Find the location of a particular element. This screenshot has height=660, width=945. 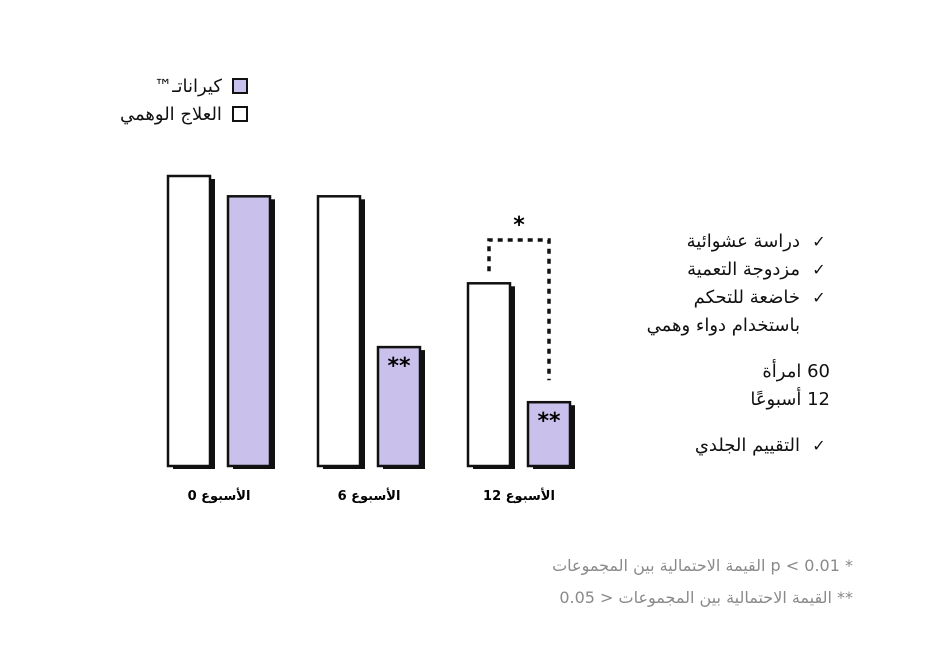

legend-label-kiranat: كيراناتـ™ is located at coordinates (188, 86).